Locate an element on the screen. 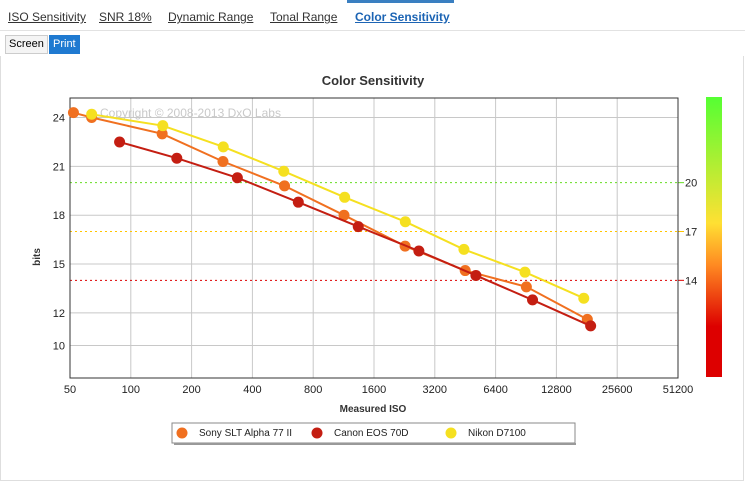 The width and height of the screenshot is (745, 482). legend-label: Canon EOS 70D is located at coordinates (371, 433).